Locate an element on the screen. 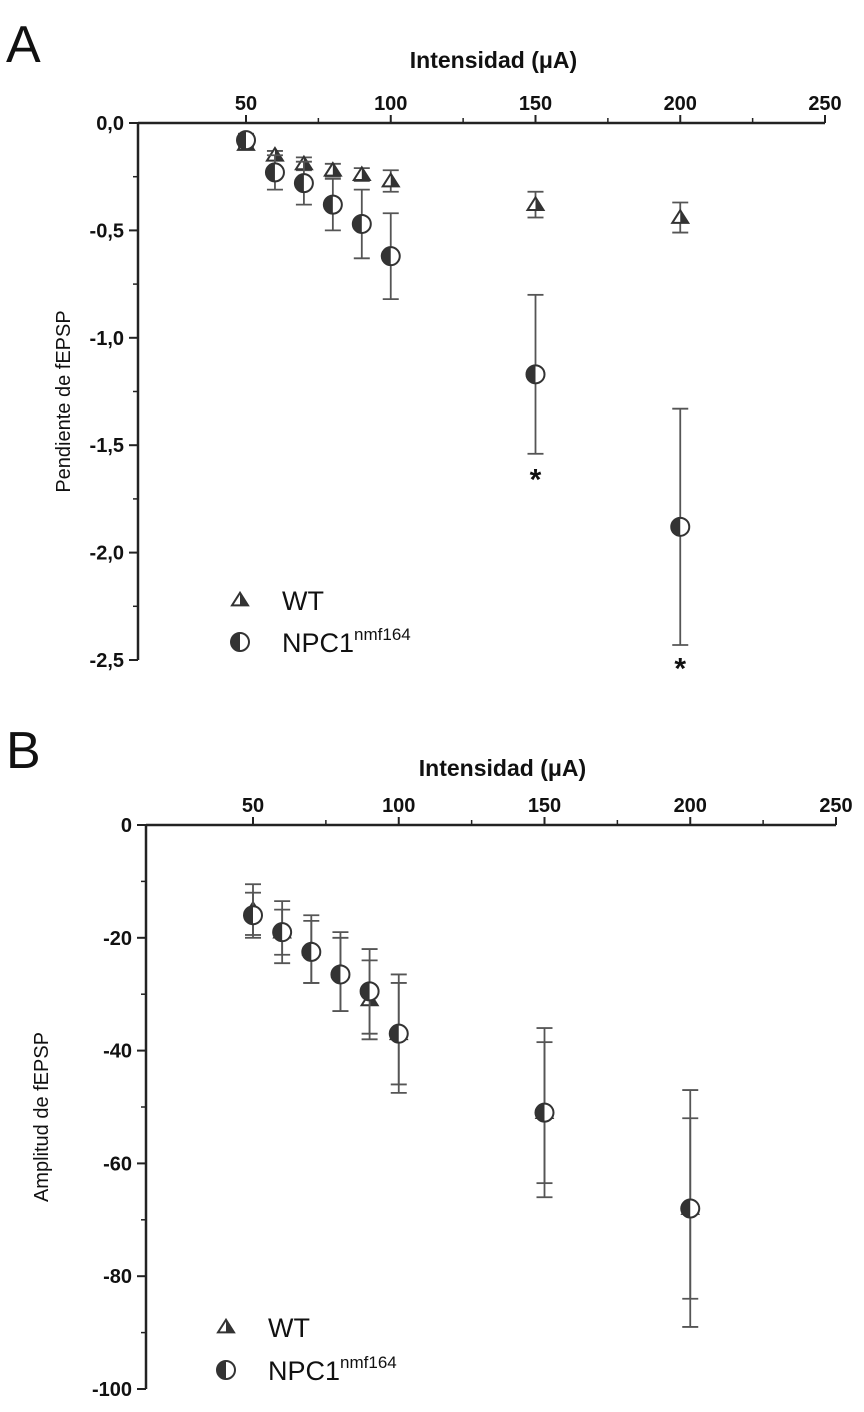 The height and width of the screenshot is (1412, 864). y-tick-label-b: -100 is located at coordinates (112, 1390).